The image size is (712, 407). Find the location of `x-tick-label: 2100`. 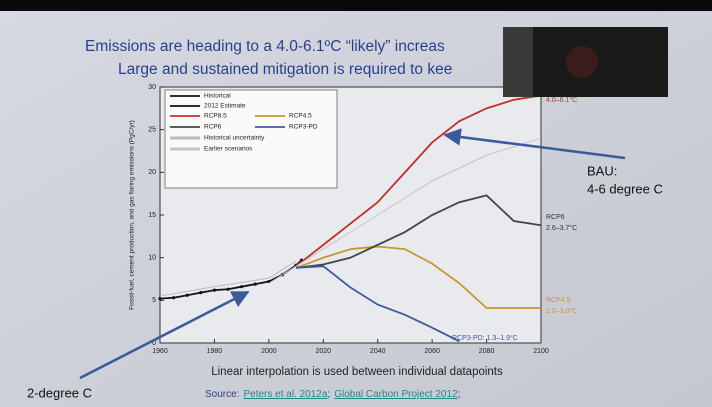

x-tick-label: 2100 is located at coordinates (541, 351).